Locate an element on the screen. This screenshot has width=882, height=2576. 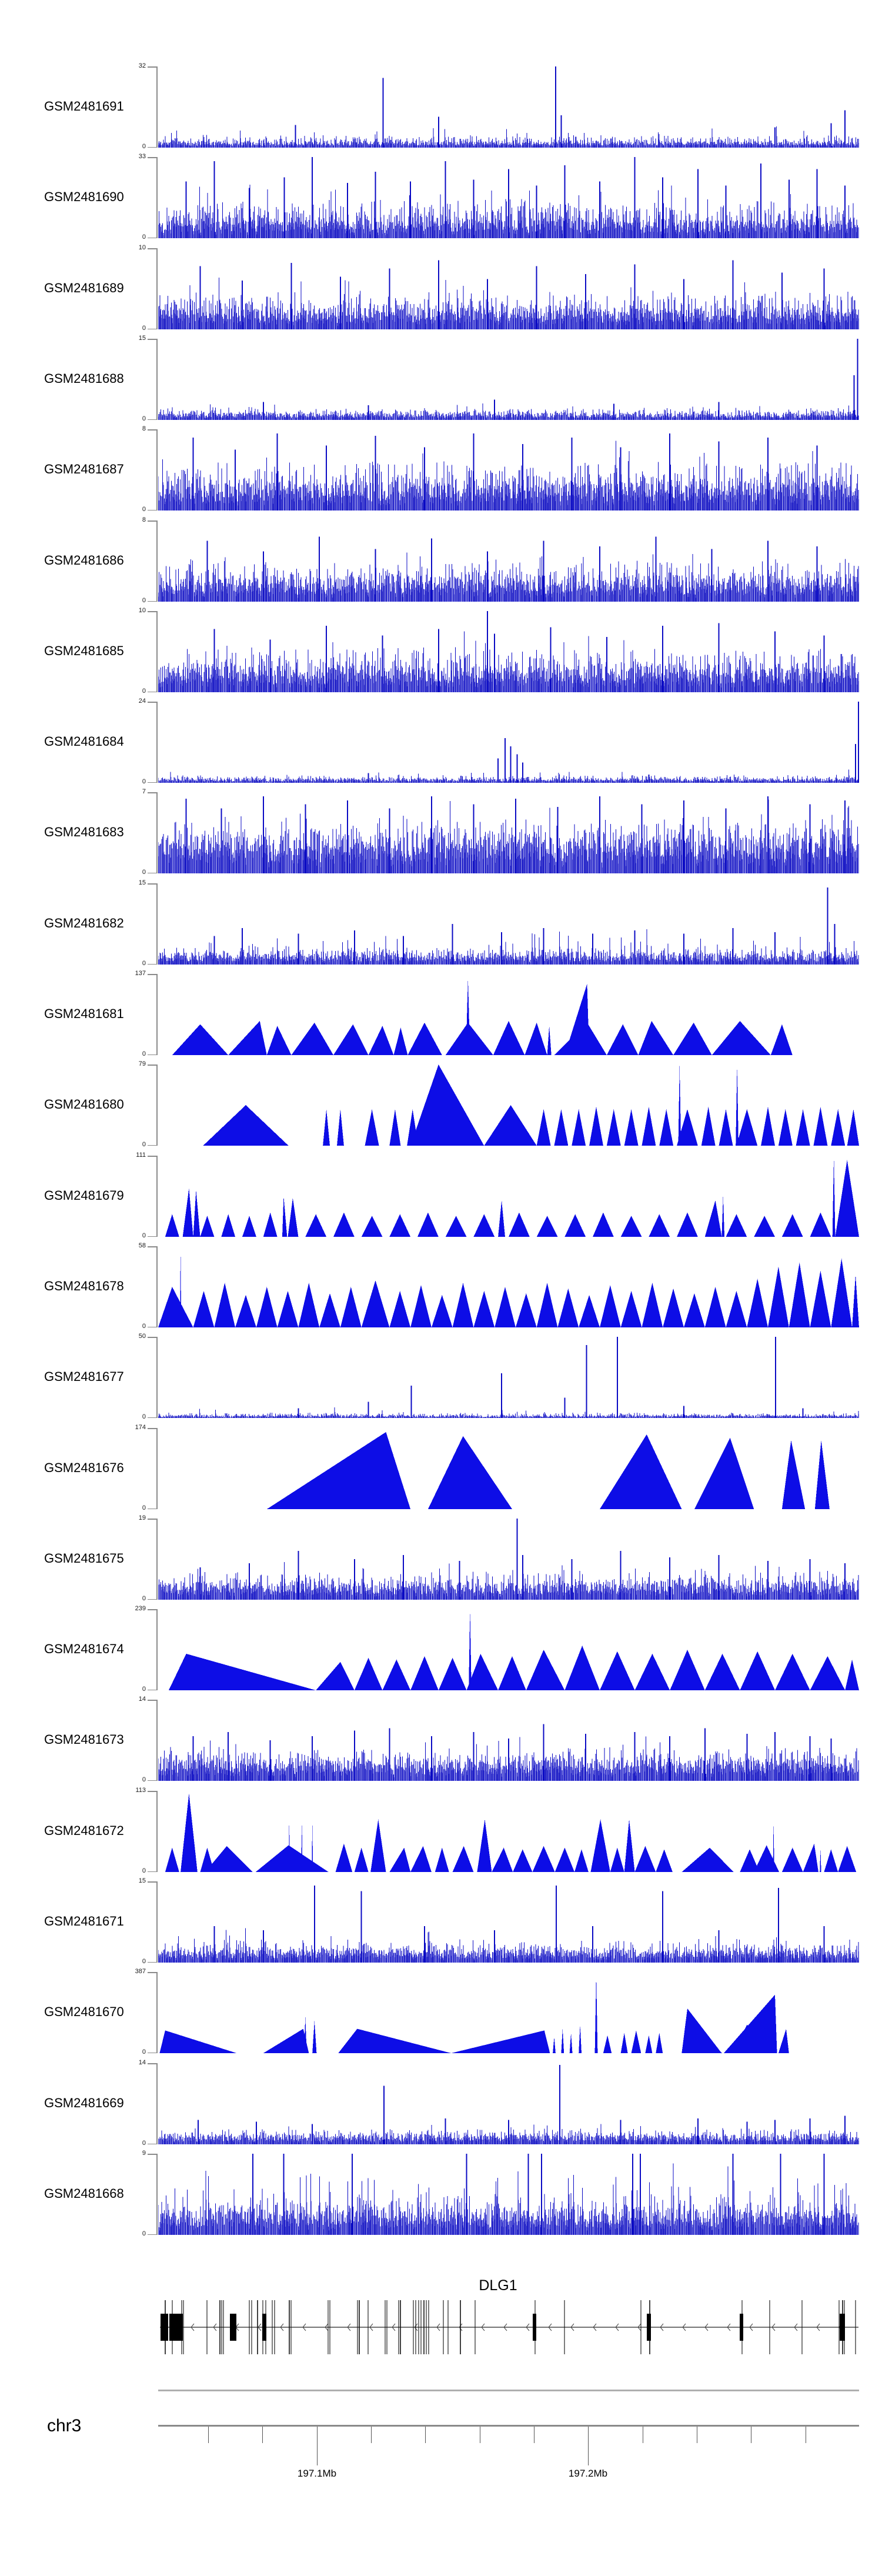
track-name-label: GSM2481674 is located at coordinates (84, 1648).